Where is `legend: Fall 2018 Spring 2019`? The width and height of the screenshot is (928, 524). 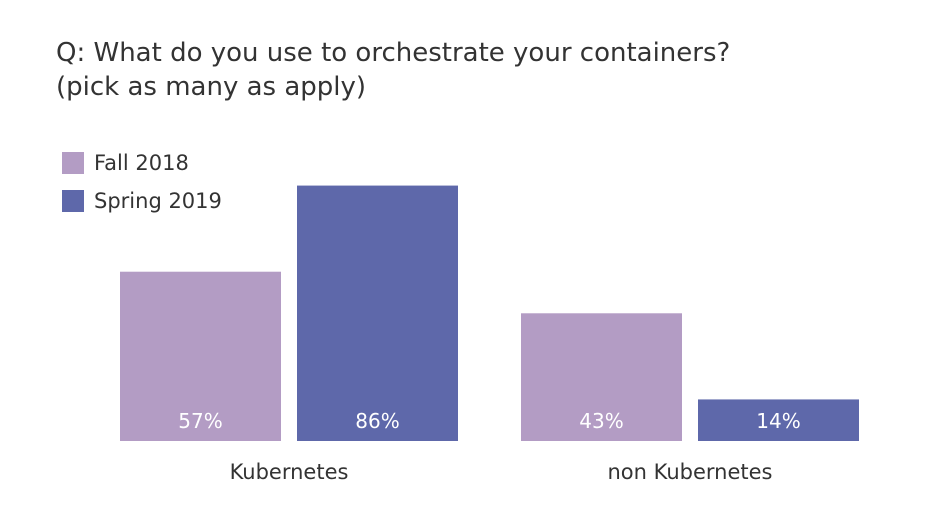 legend: Fall 2018 Spring 2019 is located at coordinates (142, 182).